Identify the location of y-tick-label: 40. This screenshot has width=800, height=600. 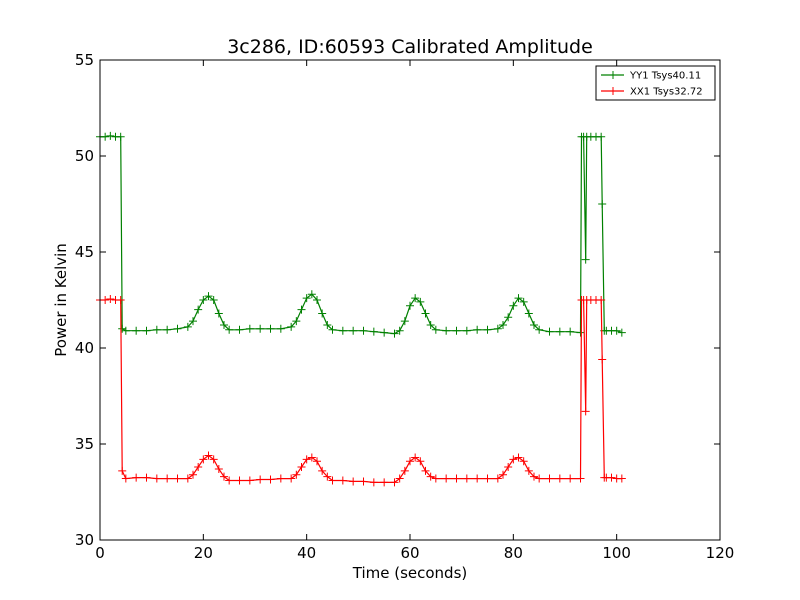
(84, 348).